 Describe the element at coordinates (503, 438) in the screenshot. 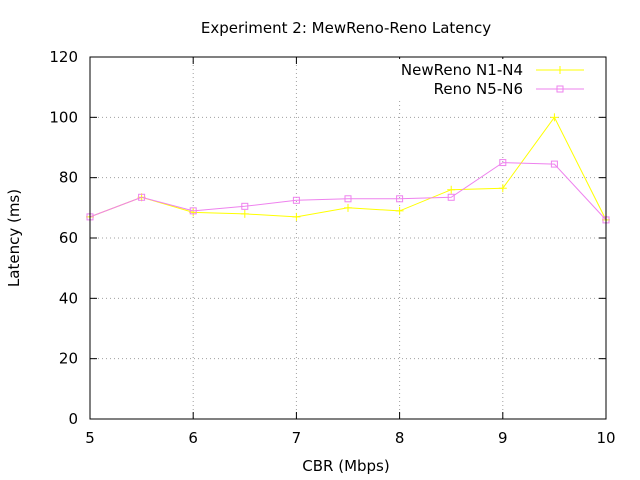

I see `x-tick-label: 9` at that location.